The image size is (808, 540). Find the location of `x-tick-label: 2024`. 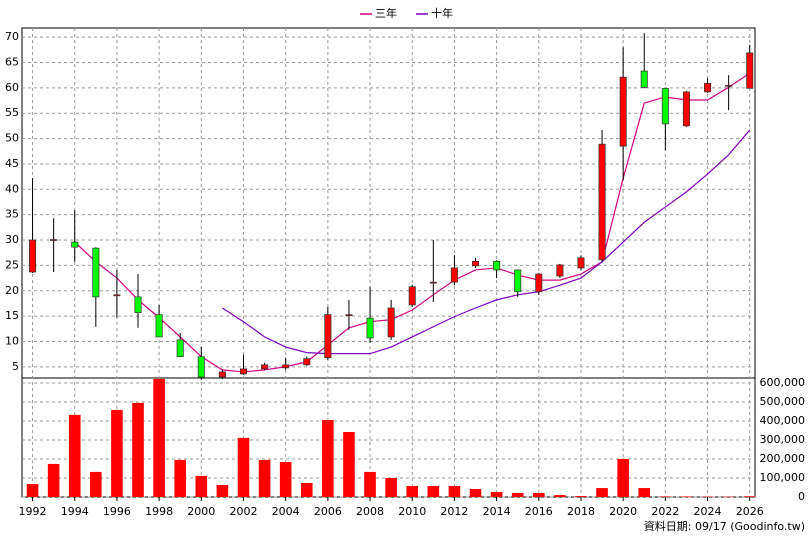

x-tick-label: 2024 is located at coordinates (708, 511).